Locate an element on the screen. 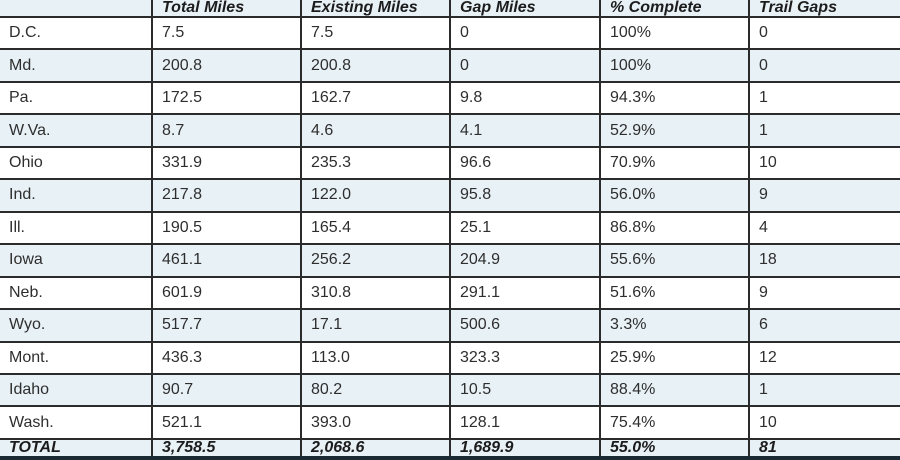 This screenshot has height=460, width=900. state-cell: Neb. is located at coordinates (76, 293).